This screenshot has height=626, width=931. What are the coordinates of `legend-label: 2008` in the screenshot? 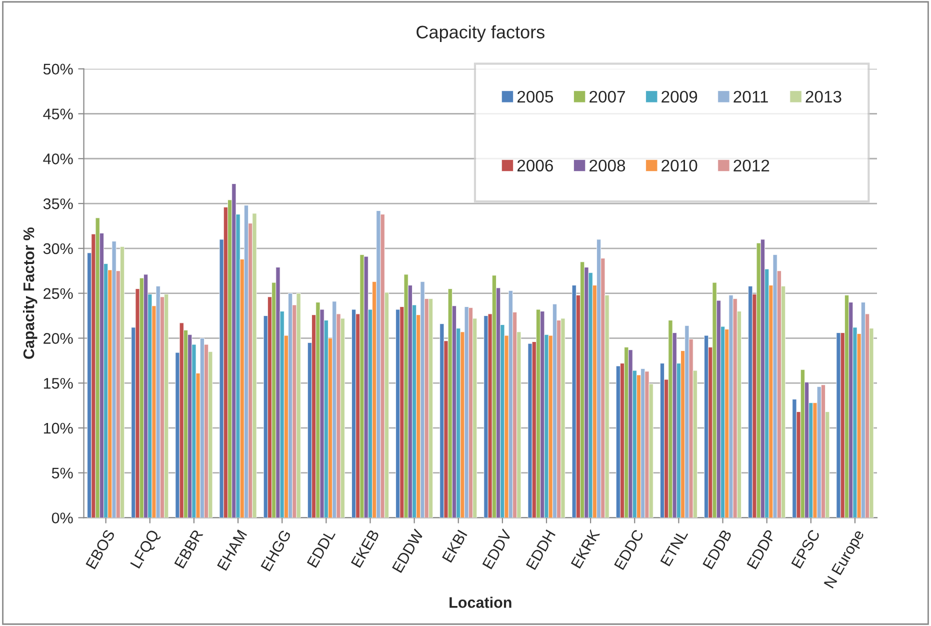 It's located at (608, 166).